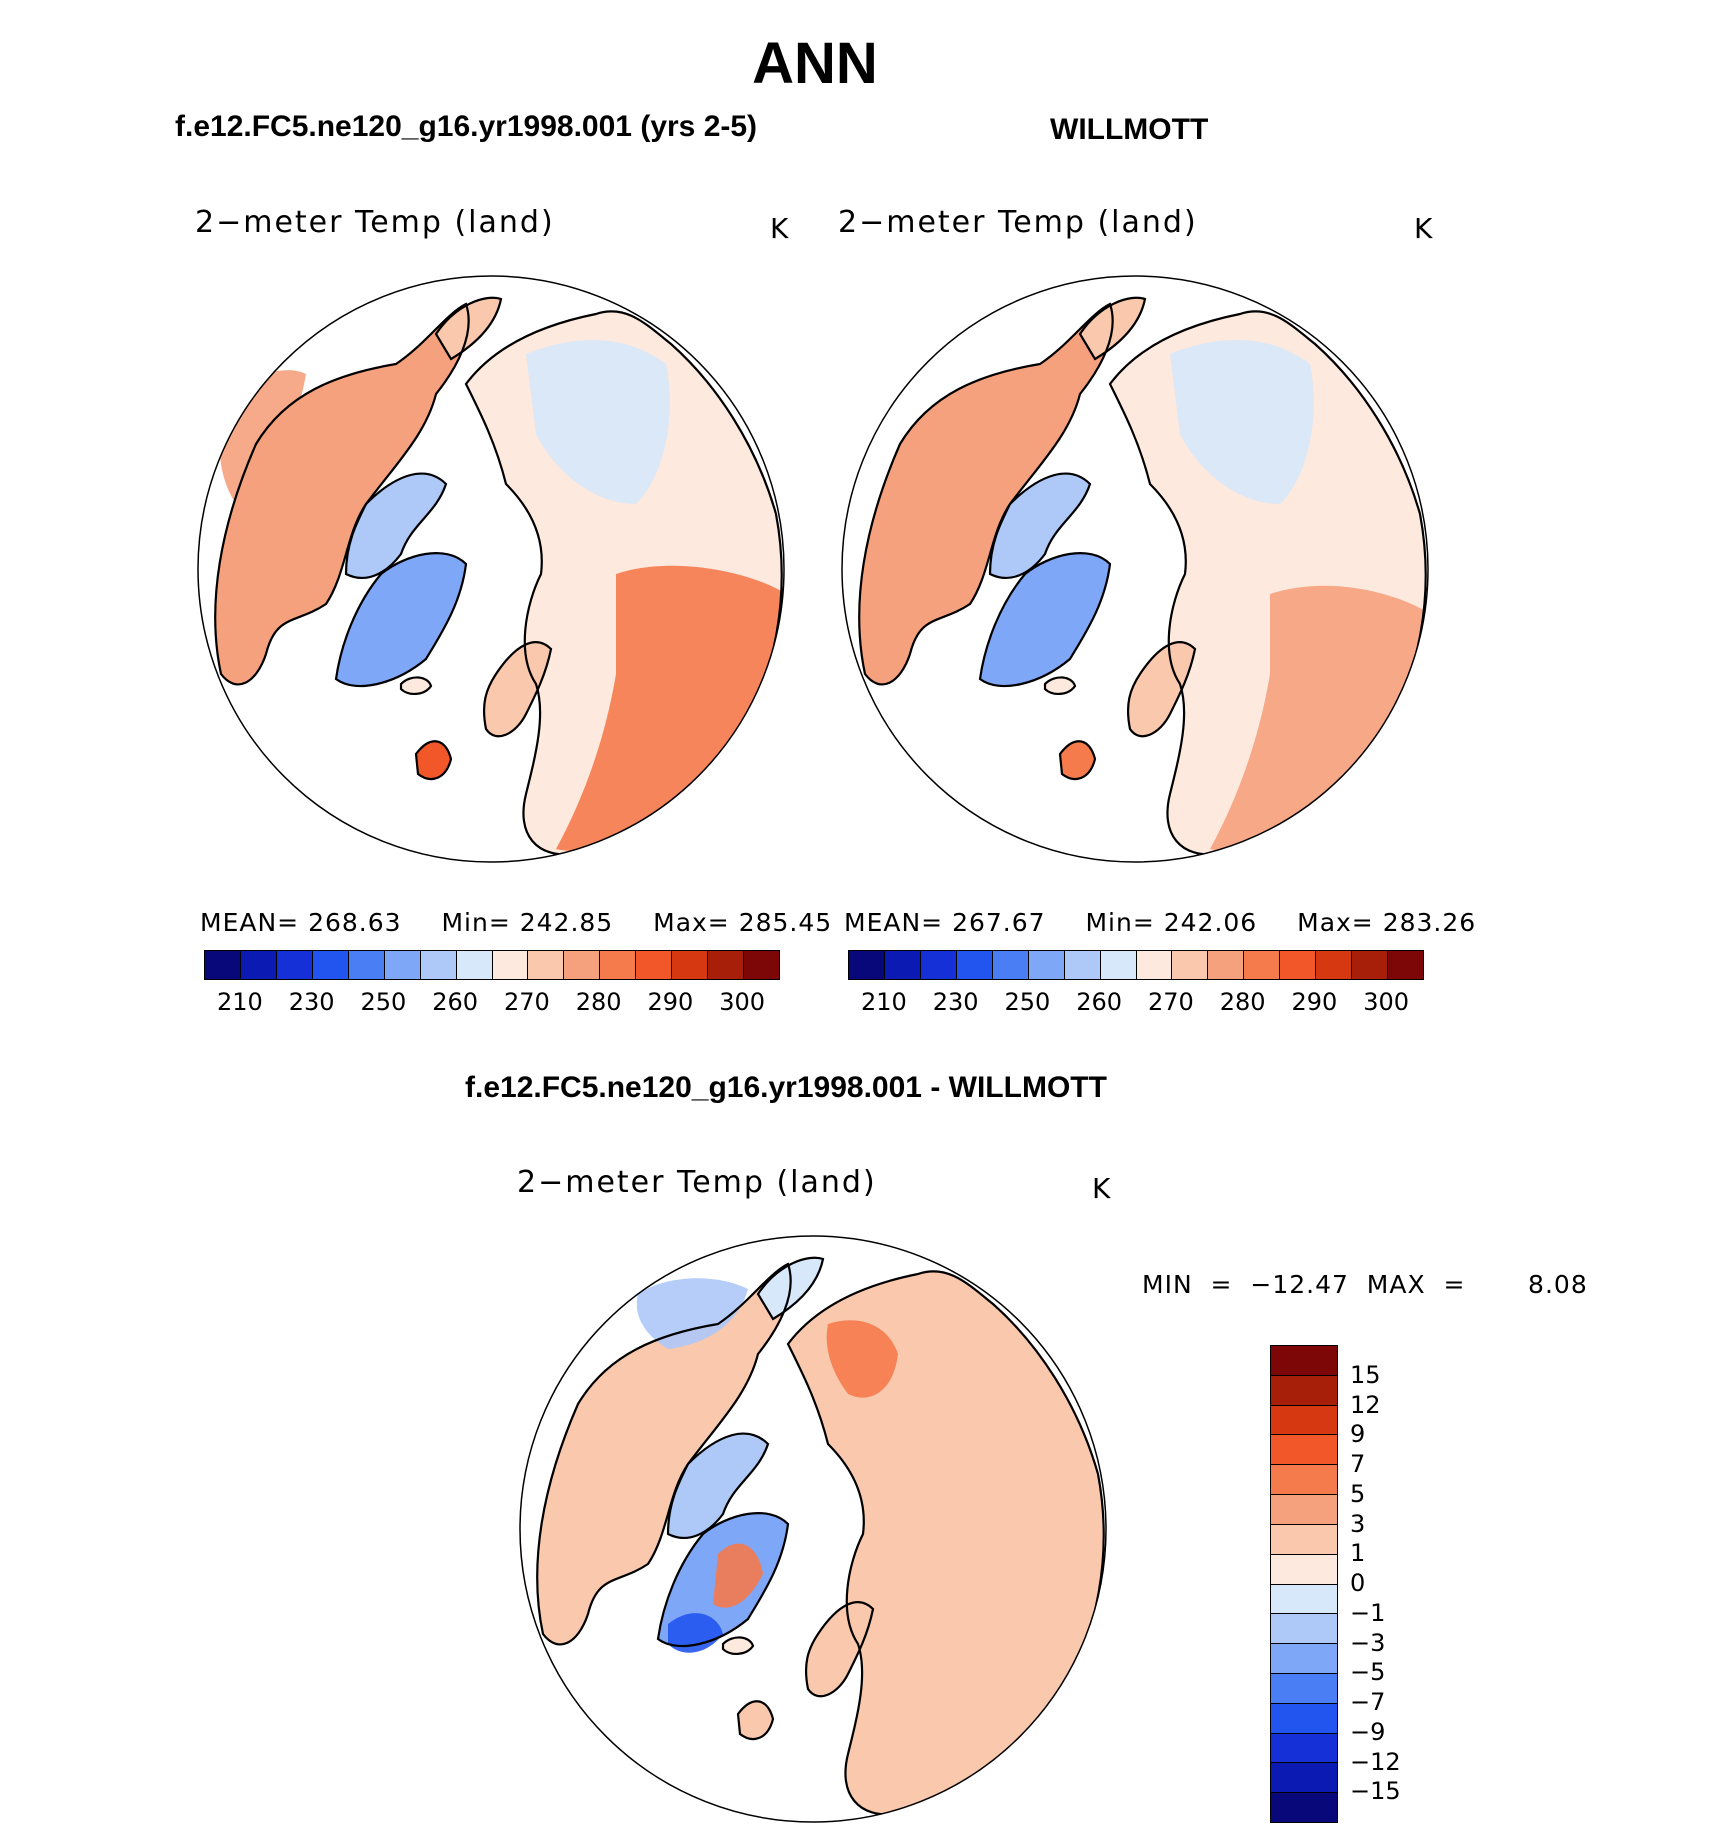 Image resolution: width=1710 pixels, height=1840 pixels. I want to click on panel3-colorbar-tick-label: 0, so click(1358, 1583).